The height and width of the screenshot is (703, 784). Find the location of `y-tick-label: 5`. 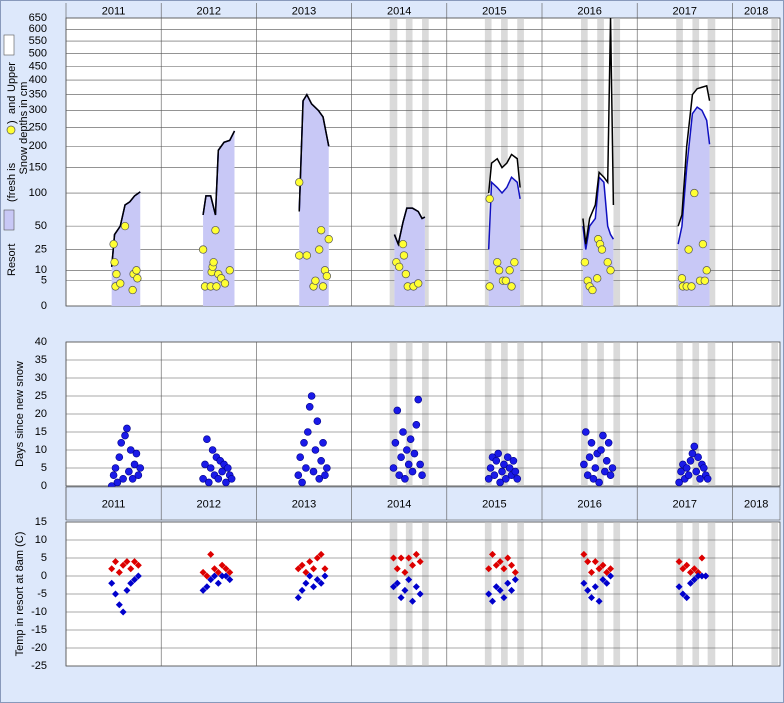

y-tick-label: 5 is located at coordinates (44, 468).